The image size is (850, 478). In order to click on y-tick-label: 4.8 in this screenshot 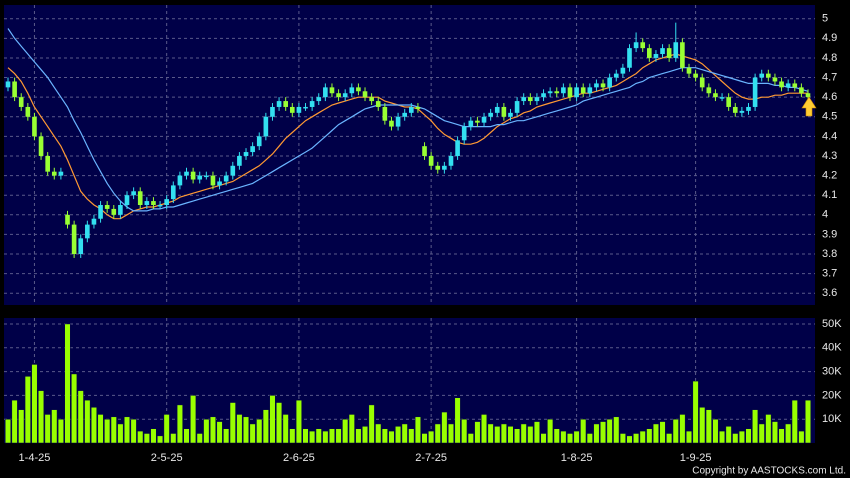, I will do `click(829, 58)`.